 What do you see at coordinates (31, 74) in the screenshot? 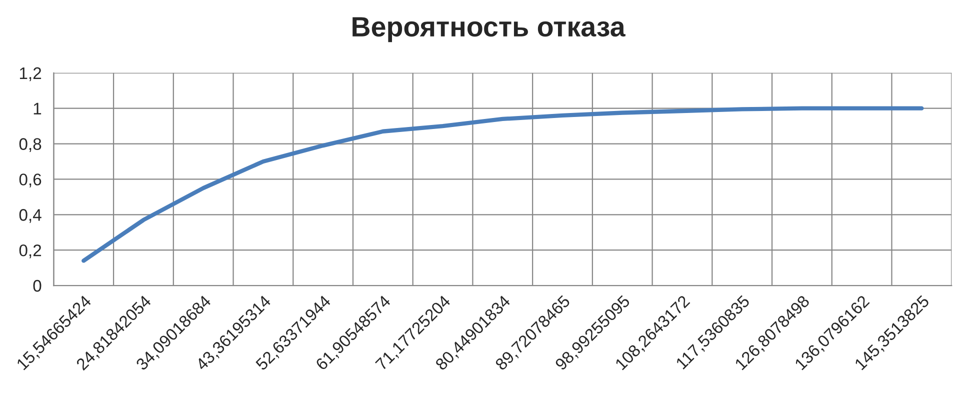
I see `y-tick-label: 1,2` at bounding box center [31, 74].